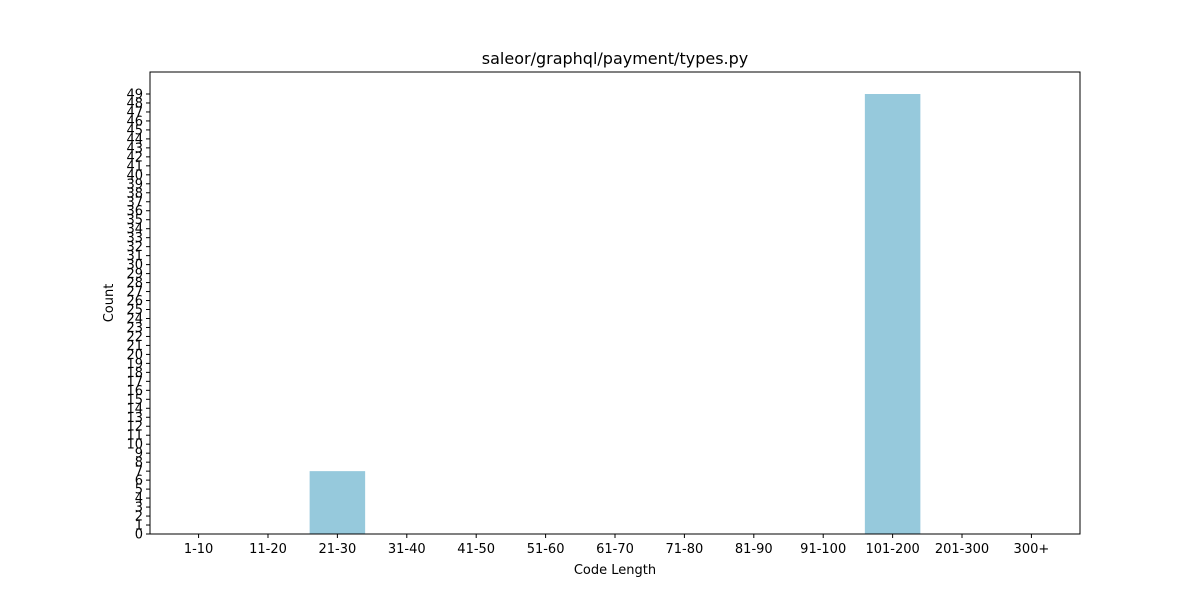  What do you see at coordinates (754, 549) in the screenshot?
I see `x-tick-label: 81-90` at bounding box center [754, 549].